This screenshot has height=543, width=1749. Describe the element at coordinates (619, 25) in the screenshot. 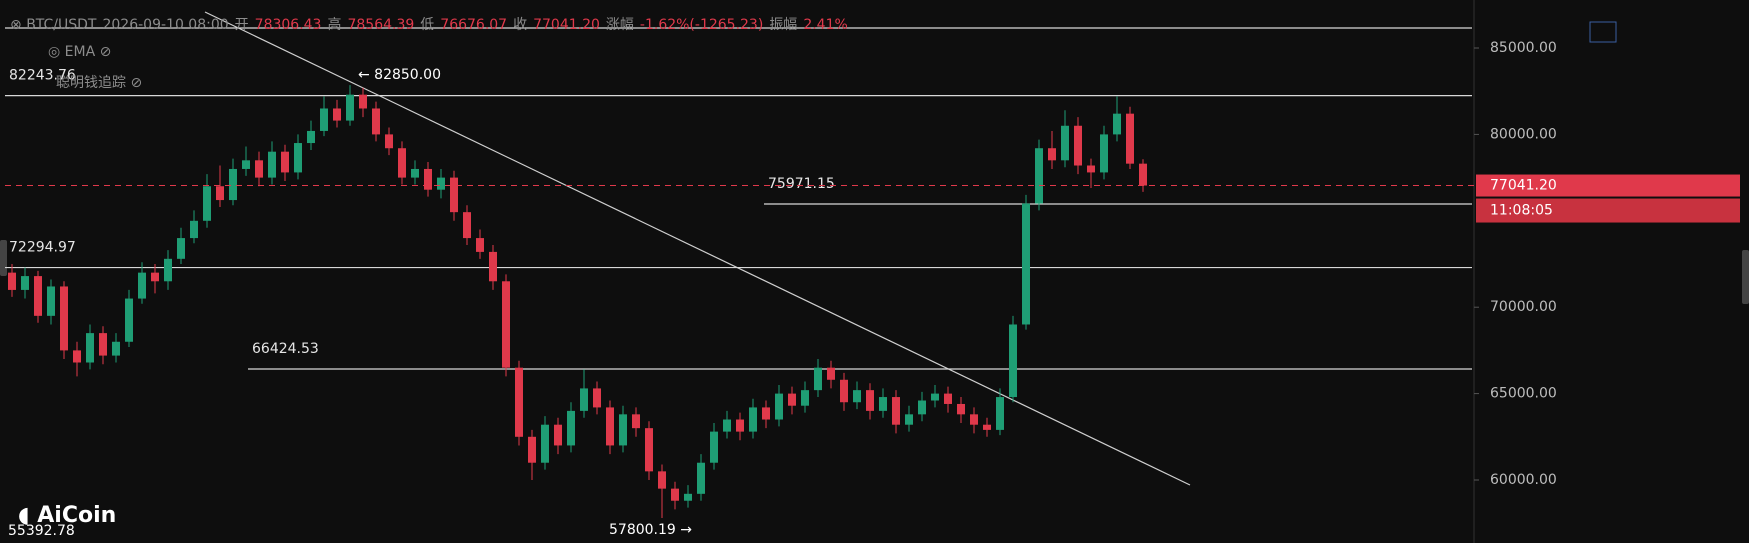

I see `field-label: 涨幅` at that location.